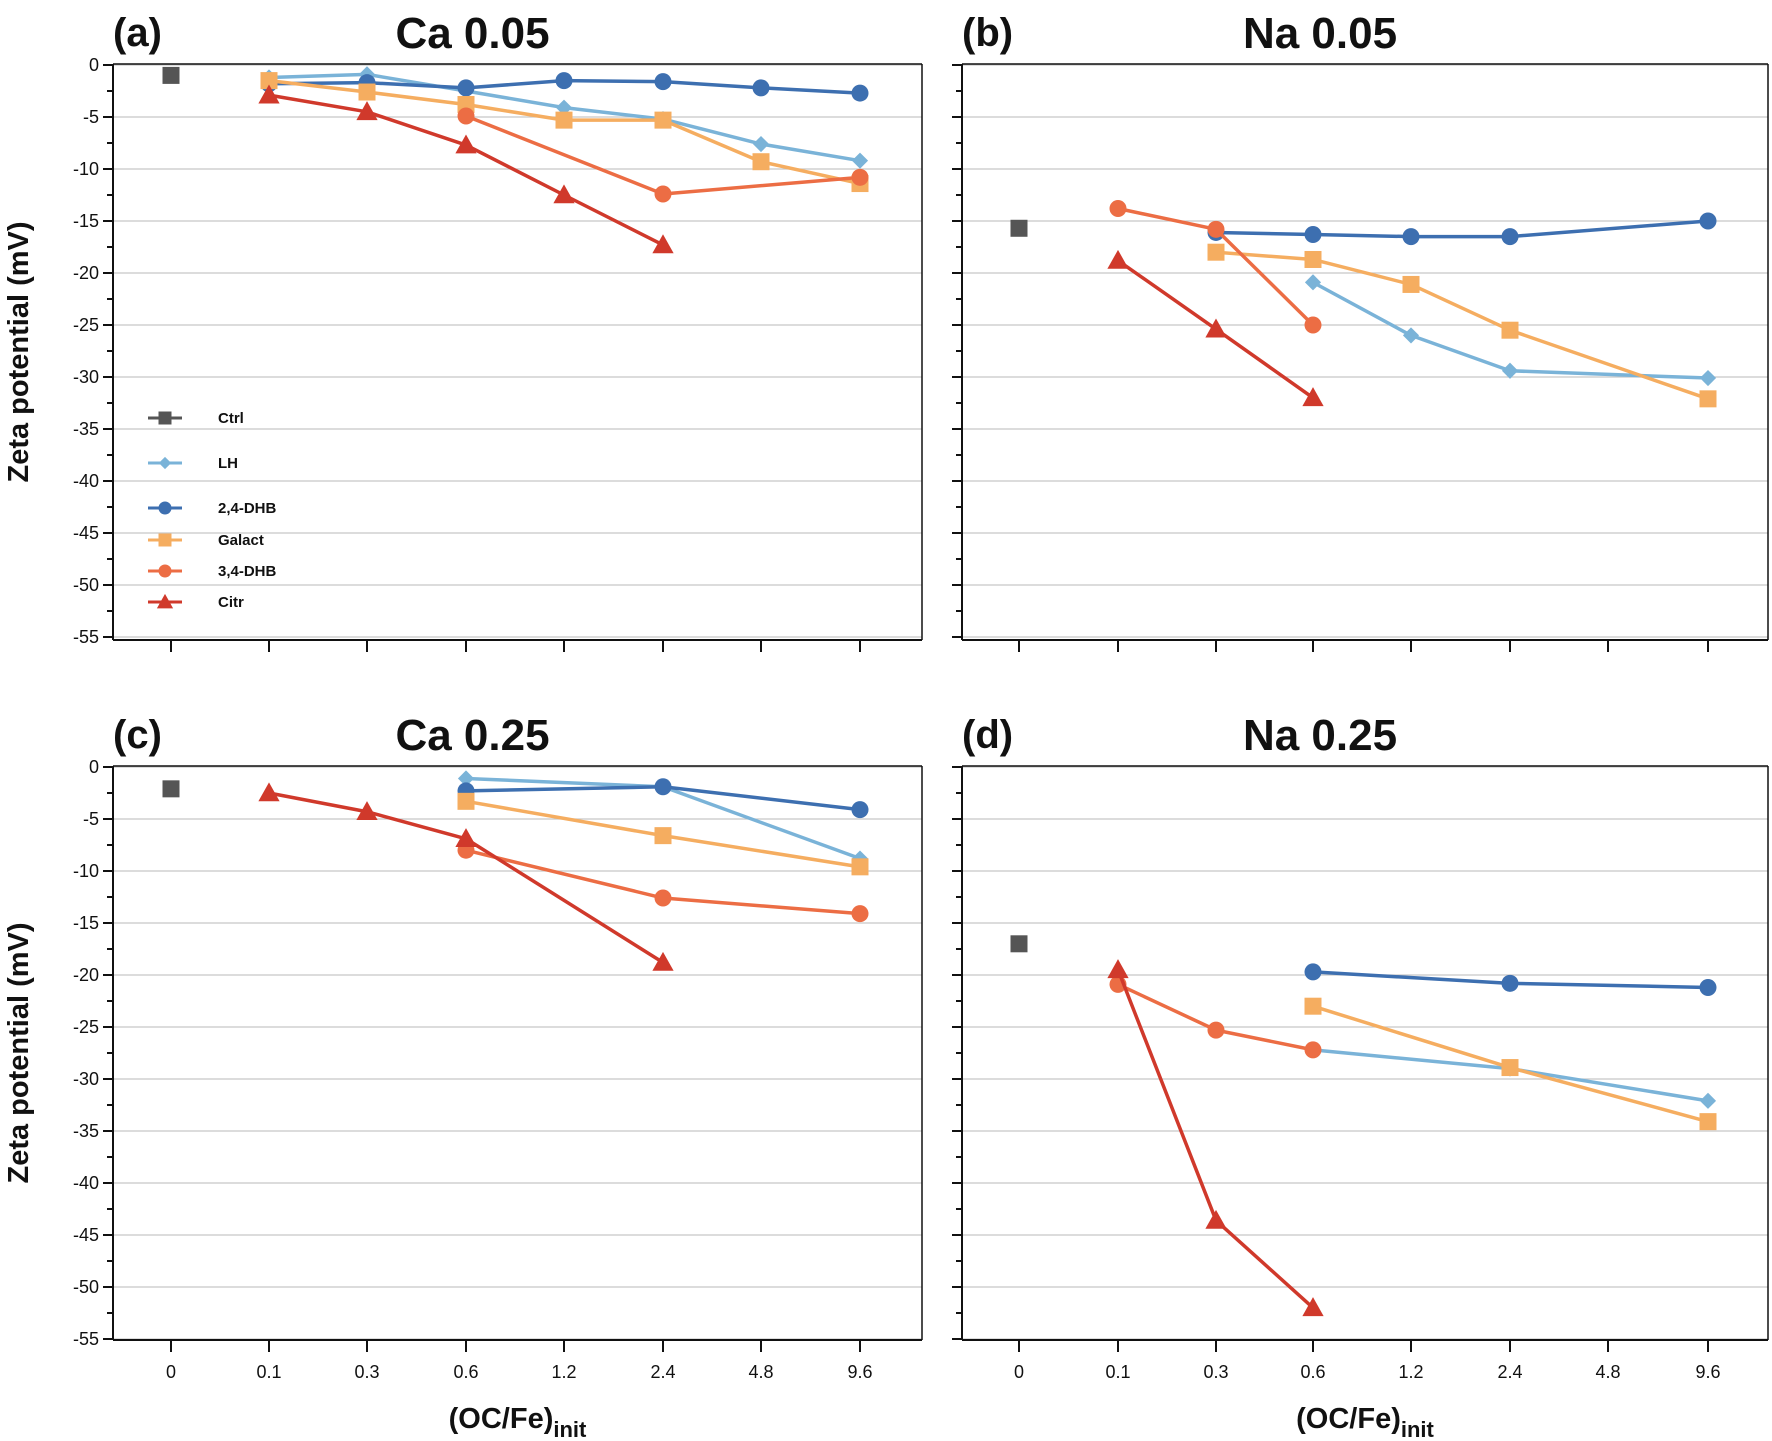 The width and height of the screenshot is (1772, 1441). I want to click on x-tick-label: 0, so click(1019, 1372).